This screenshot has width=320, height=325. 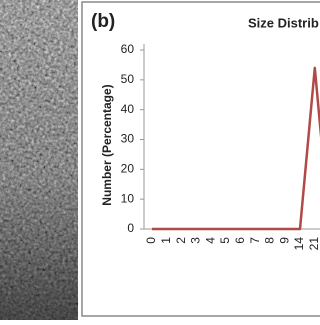 What do you see at coordinates (270, 240) in the screenshot?
I see `x-tick-label: 8` at bounding box center [270, 240].